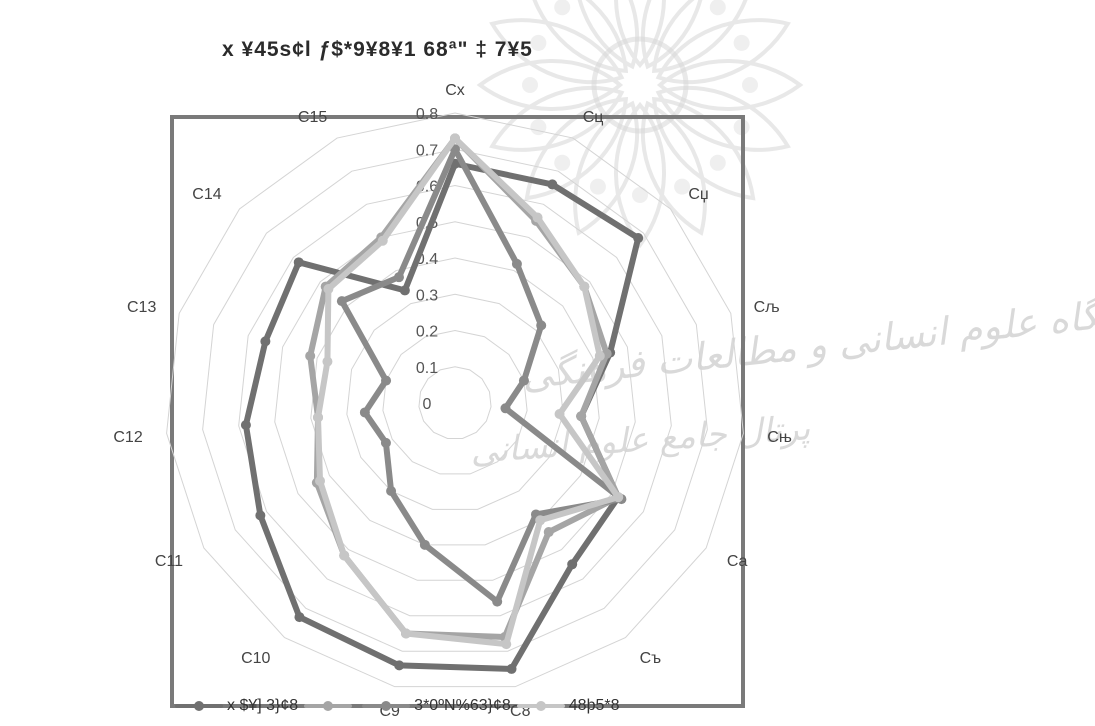  What do you see at coordinates (779, 437) in the screenshot?
I see `category-label: Cњ` at bounding box center [779, 437].